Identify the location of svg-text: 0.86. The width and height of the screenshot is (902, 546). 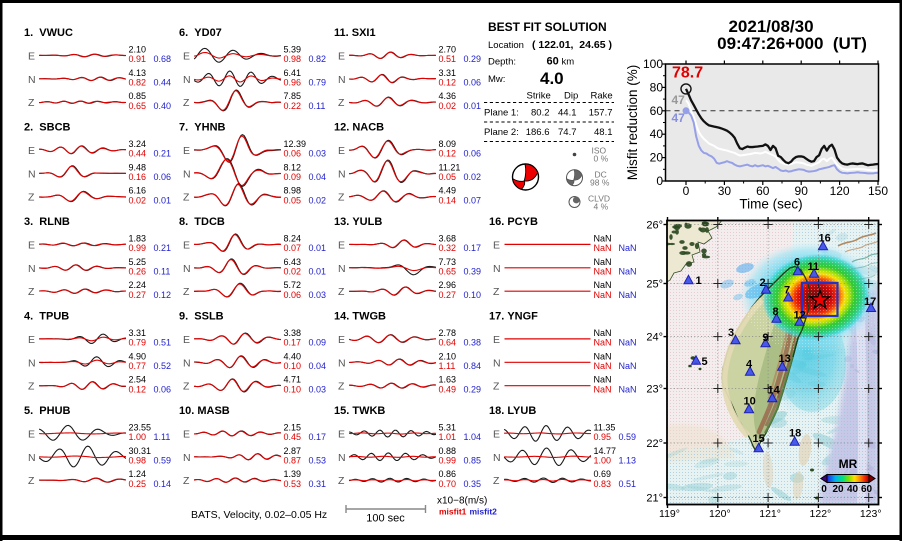
(448, 474).